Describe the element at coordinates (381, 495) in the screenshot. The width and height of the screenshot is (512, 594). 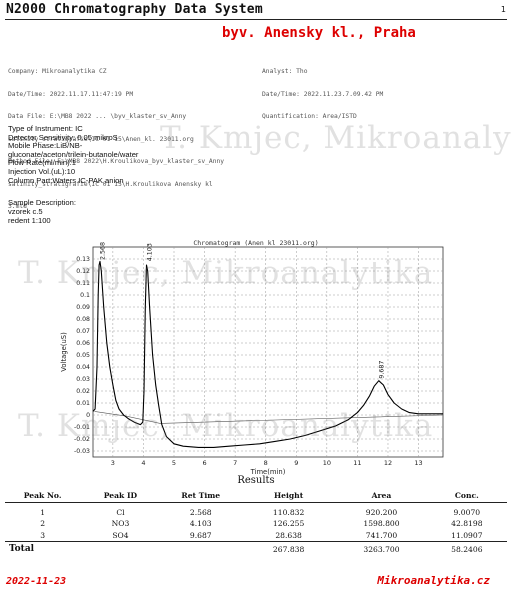
I see `col-area: Area` at that location.